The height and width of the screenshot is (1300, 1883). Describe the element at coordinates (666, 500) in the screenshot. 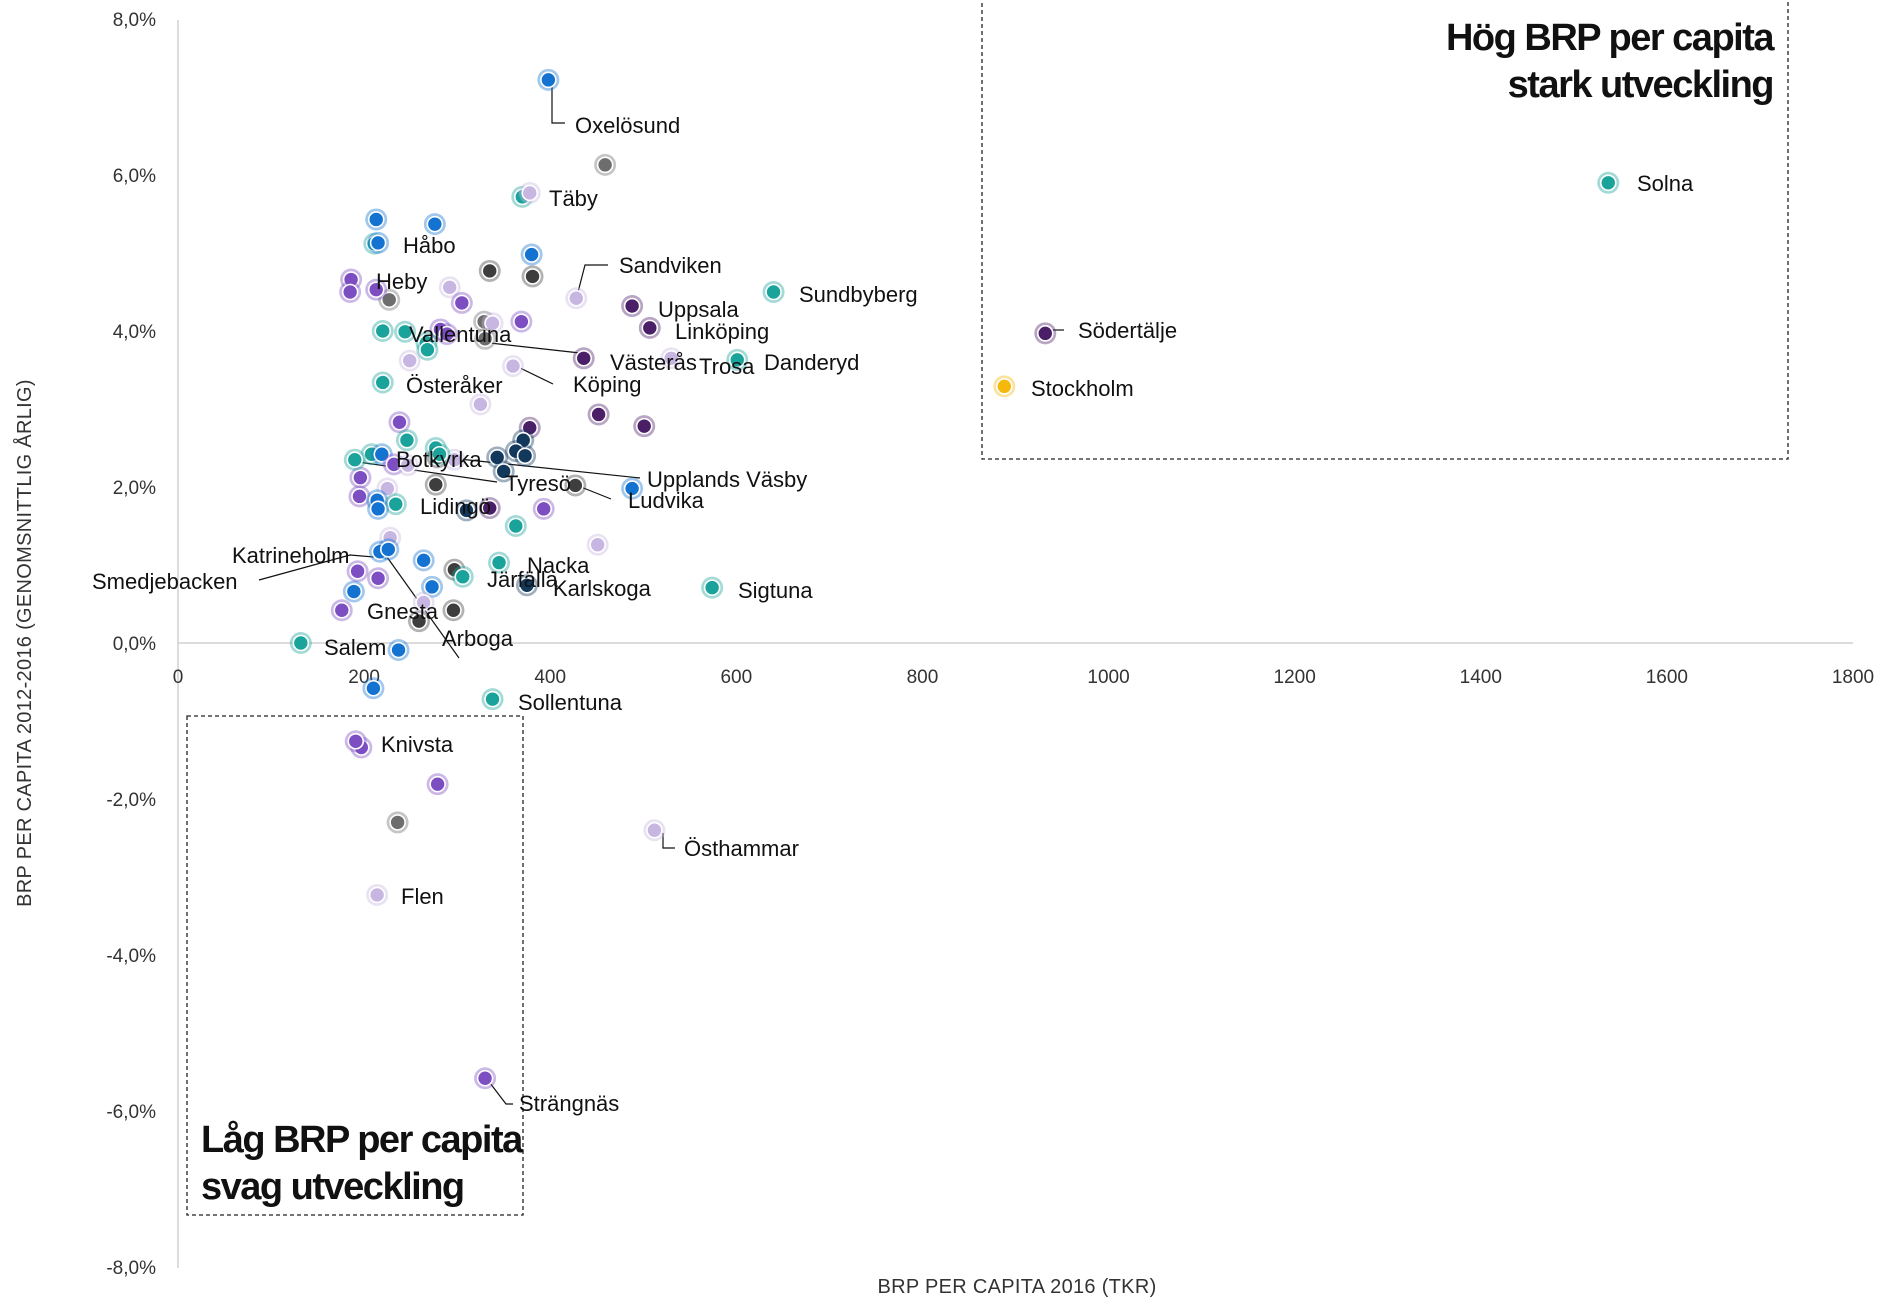

I see `point-label: Ludvika` at that location.